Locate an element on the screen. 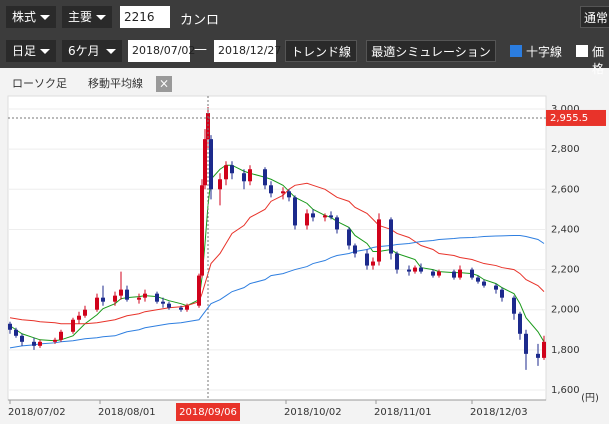  x-tick-label: 2018/08/01 is located at coordinates (127, 412).